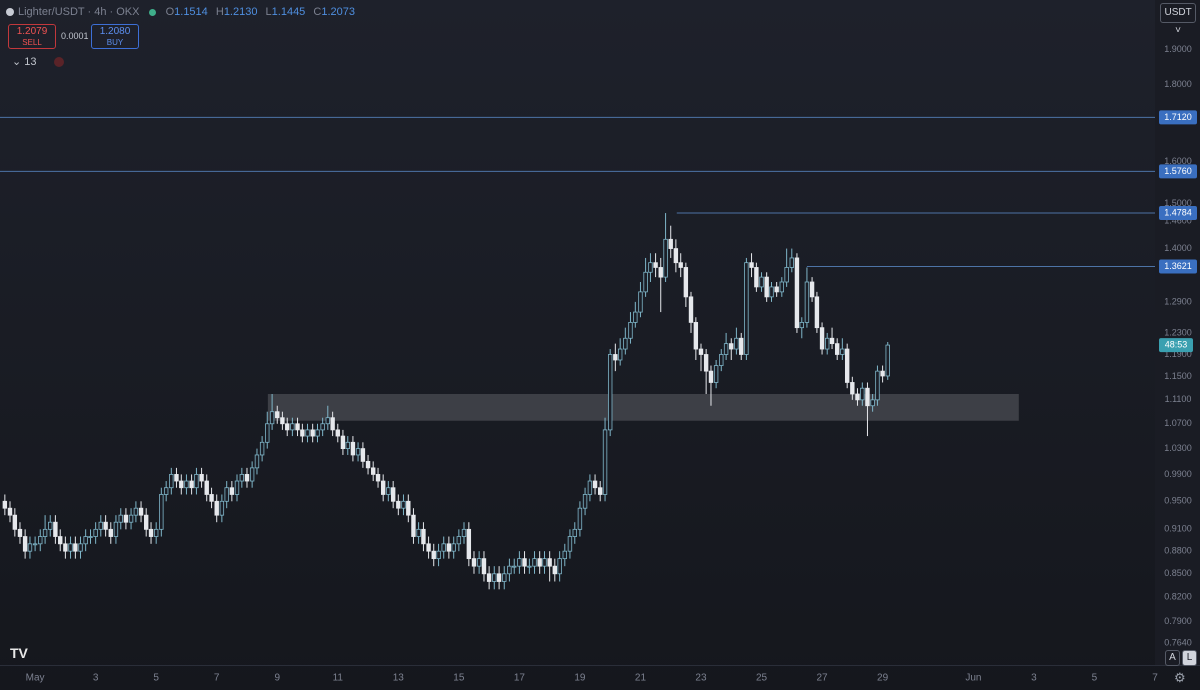  What do you see at coordinates (115, 42) in the screenshot?
I see `buy-label: BUY` at bounding box center [115, 42].